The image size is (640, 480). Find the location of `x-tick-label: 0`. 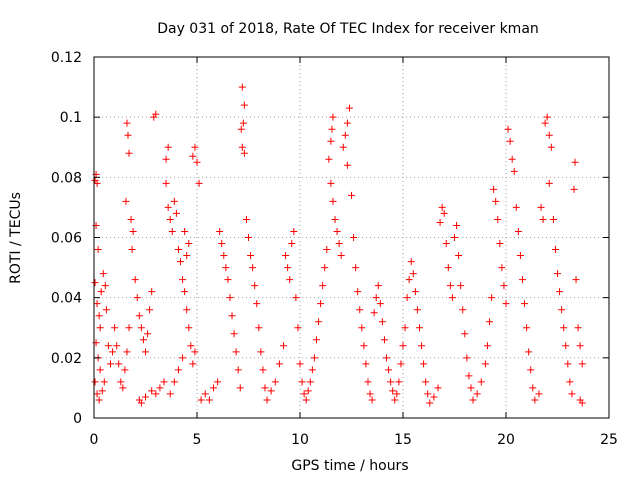

x-tick-label: 0 is located at coordinates (94, 440).